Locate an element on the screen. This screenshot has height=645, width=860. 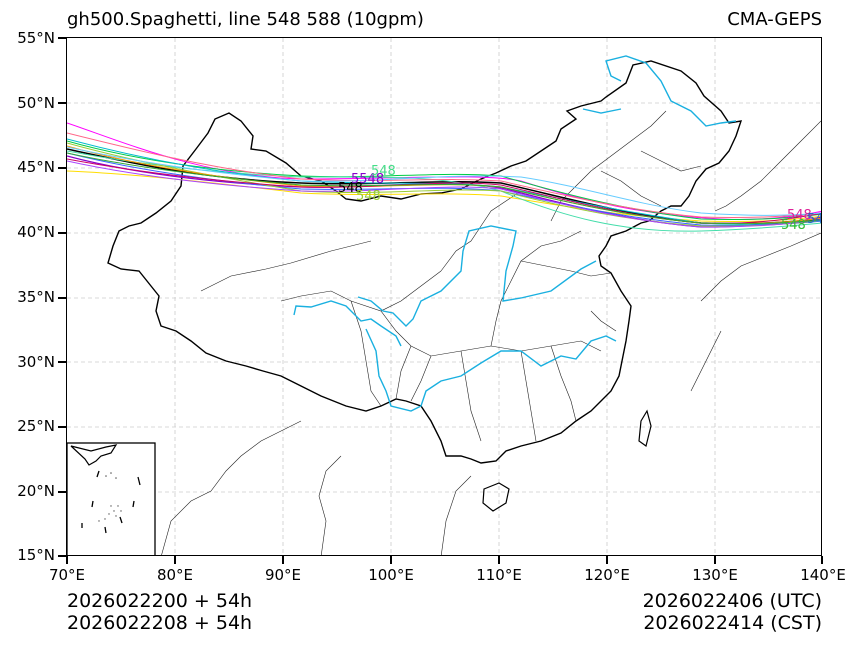
inset-south-china-sea is located at coordinates (111, 498).